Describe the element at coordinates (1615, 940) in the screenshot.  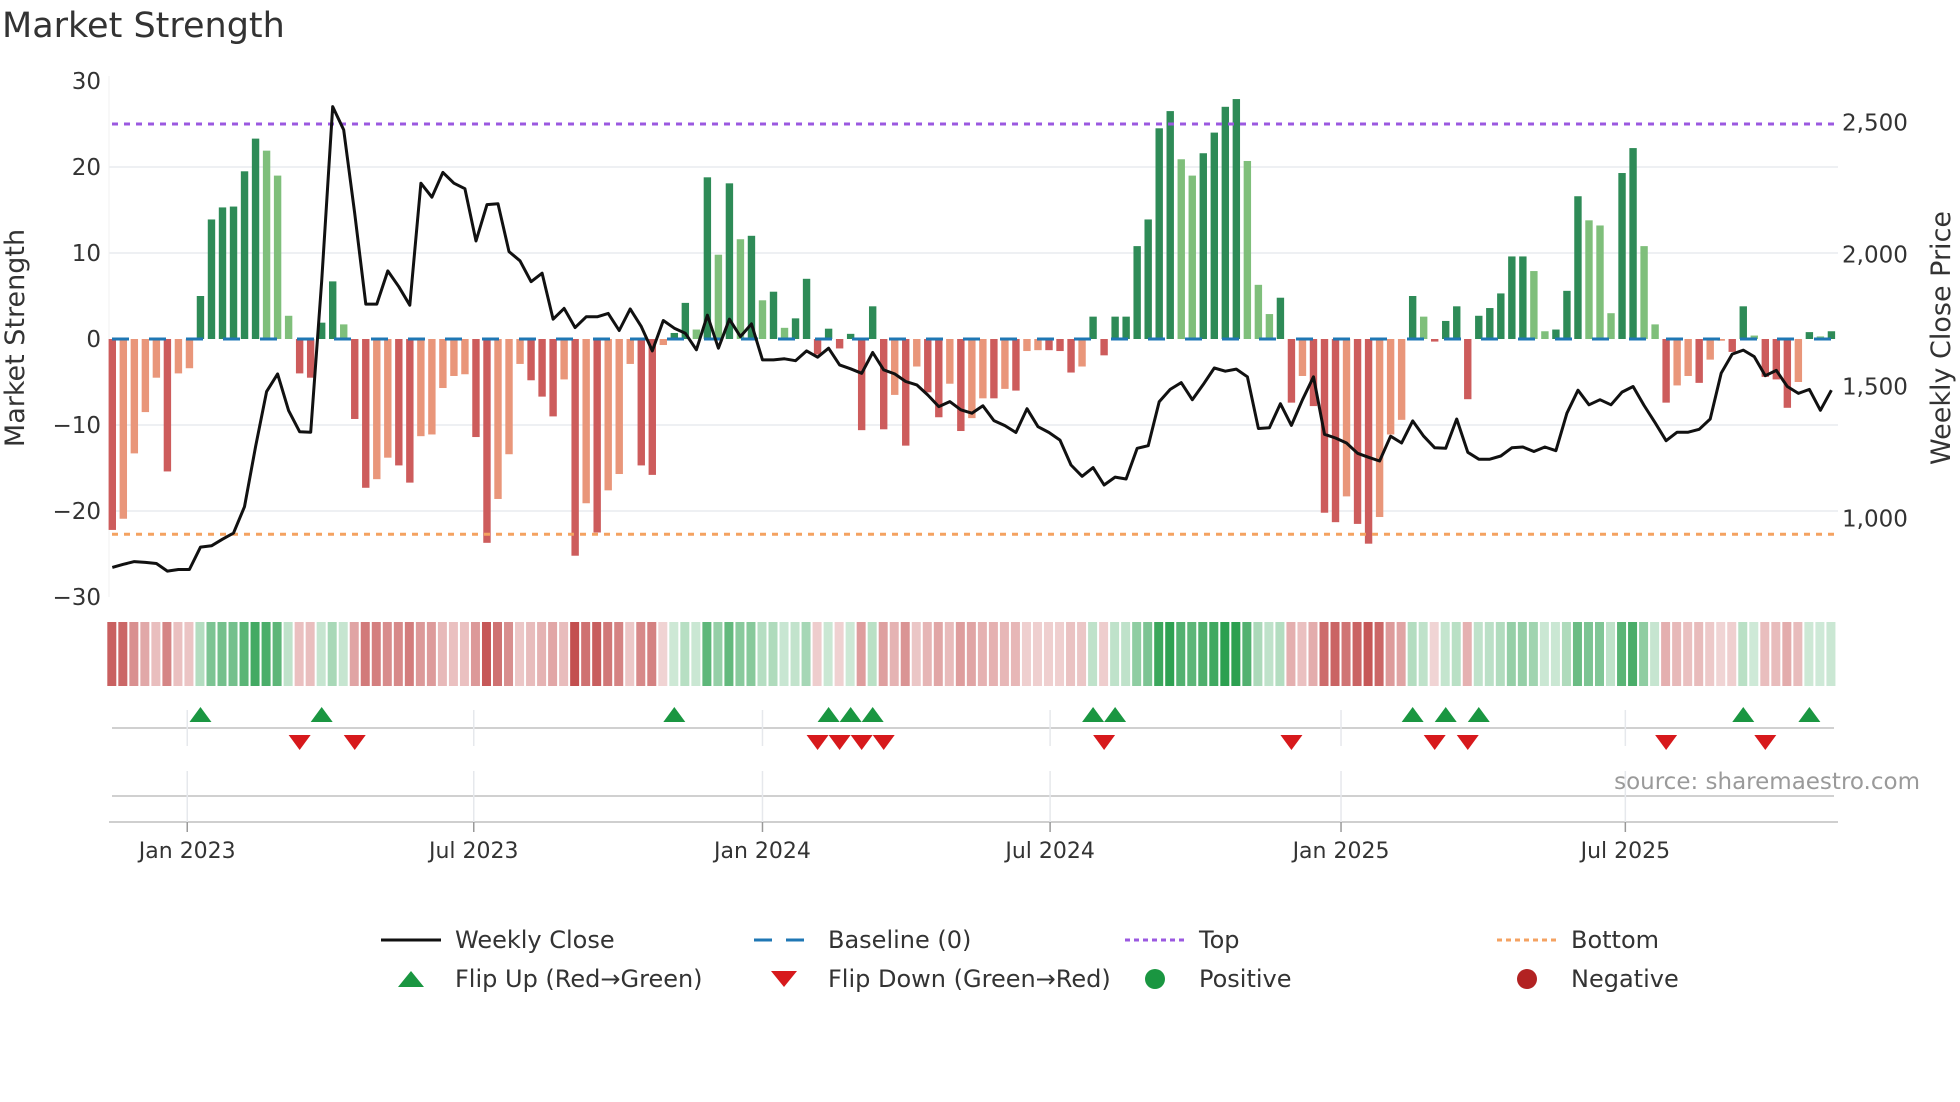
I see `legend-label: Bottom` at that location.